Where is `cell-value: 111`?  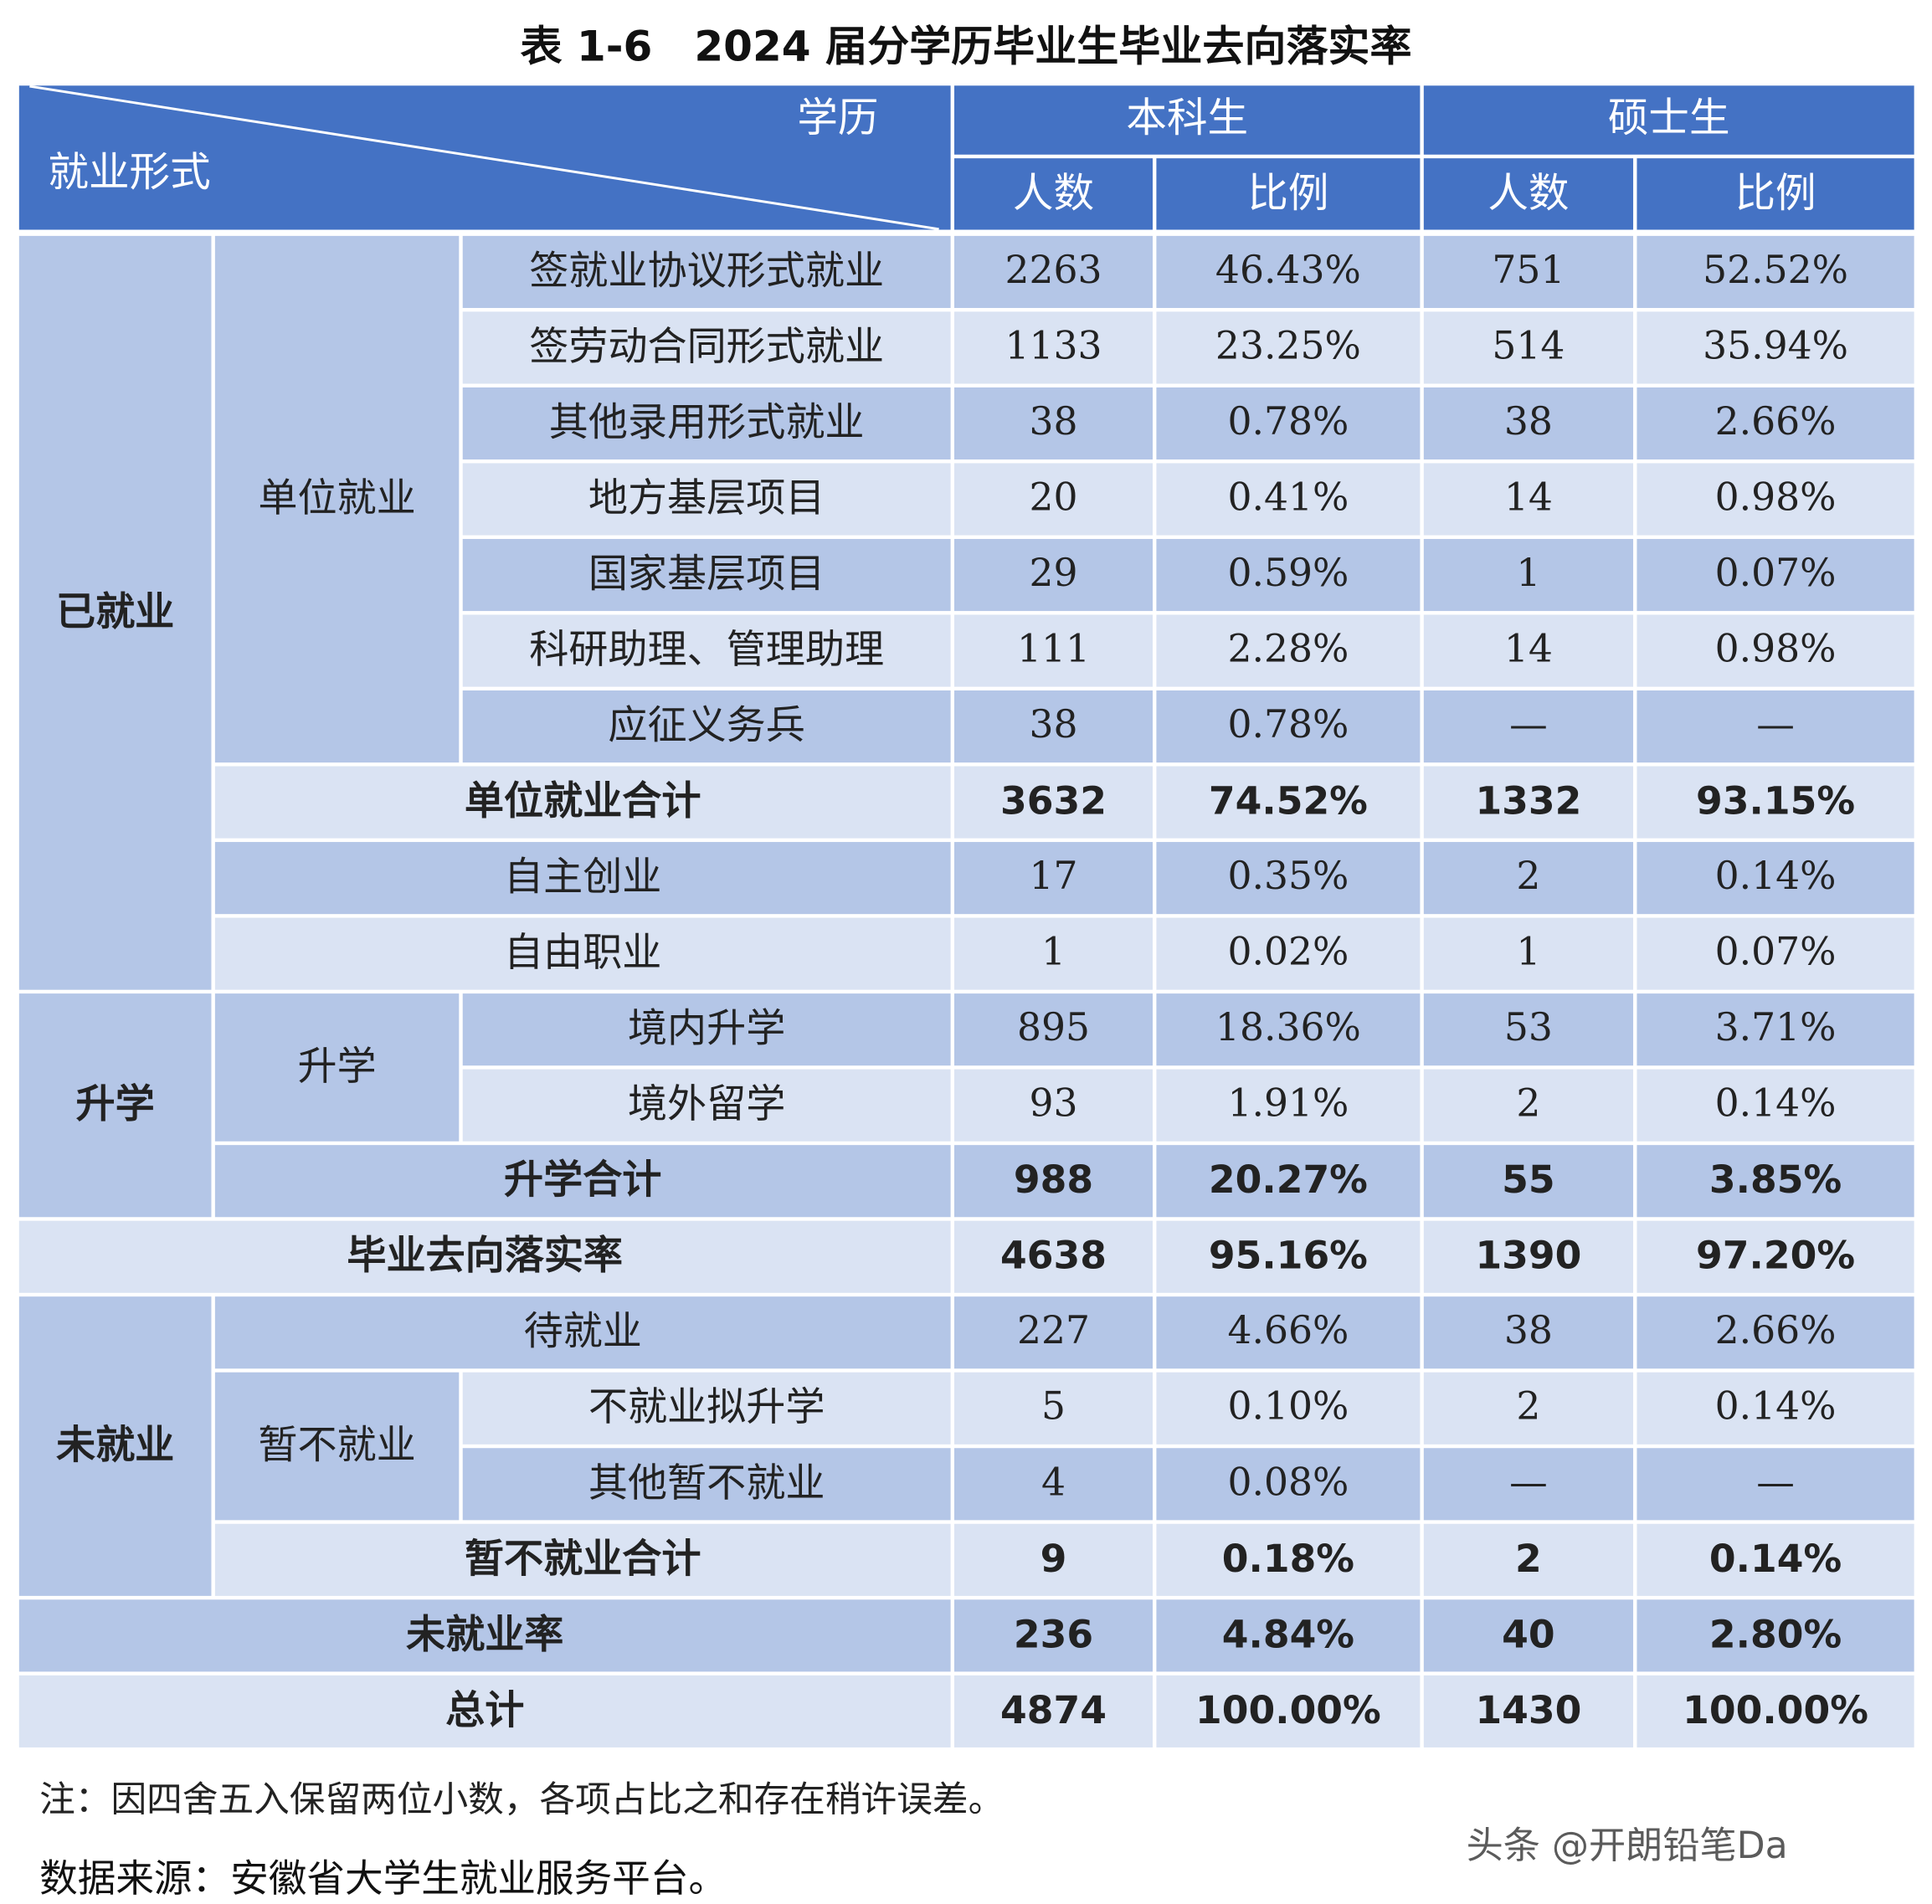
cell-value: 111 is located at coordinates (1054, 649).